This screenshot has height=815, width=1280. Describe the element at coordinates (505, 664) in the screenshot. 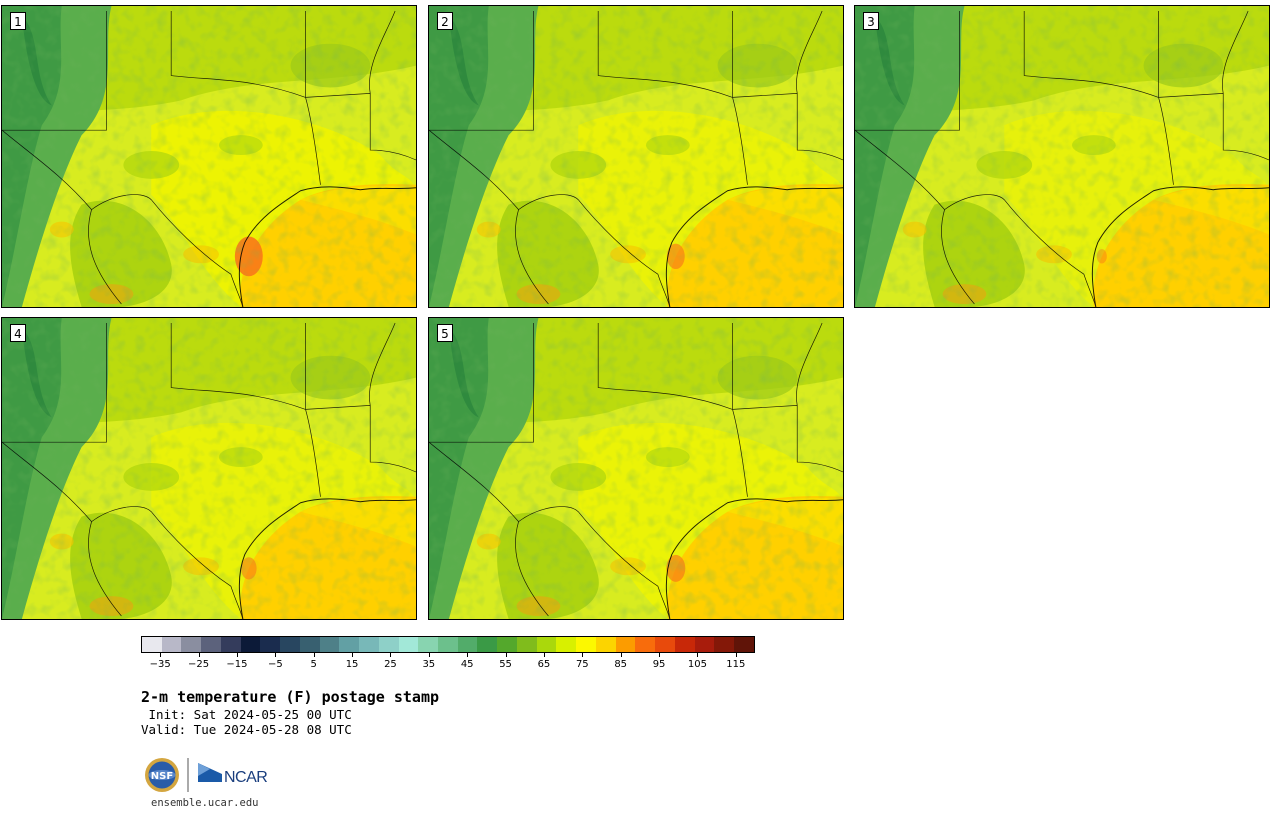

I see `colorbar-tick-label: 55` at that location.